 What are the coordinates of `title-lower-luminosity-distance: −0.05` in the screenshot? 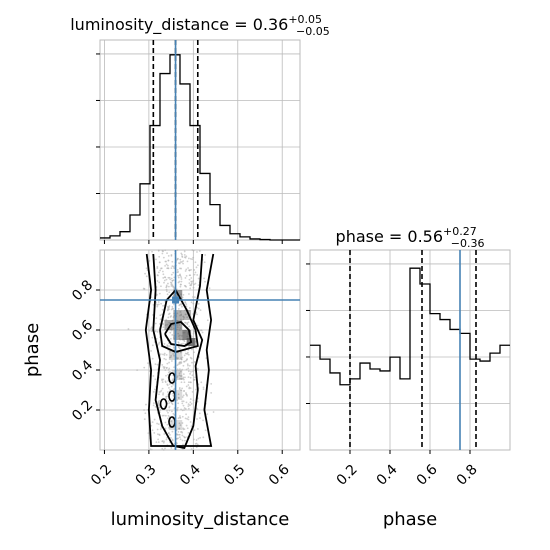 It's located at (313, 31).